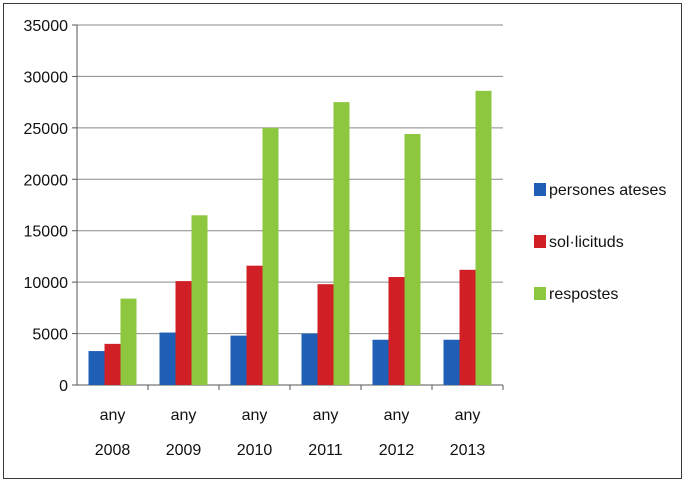 This screenshot has width=687, height=484. I want to click on y-axis-tick-labels: 0 5000 10000 15000 20000 25000 30000 35000, so click(46, 206).